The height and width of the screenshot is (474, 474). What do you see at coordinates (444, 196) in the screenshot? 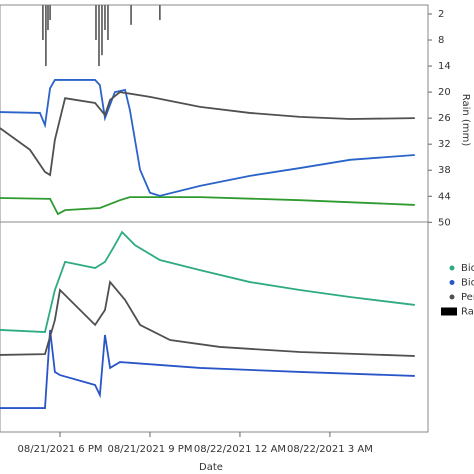
I see `y2-tick-label: 44` at bounding box center [444, 196].